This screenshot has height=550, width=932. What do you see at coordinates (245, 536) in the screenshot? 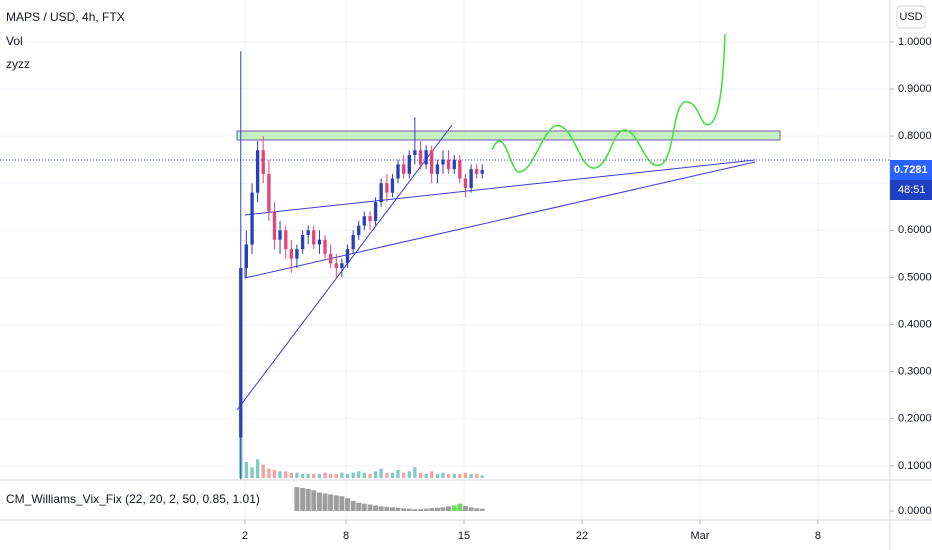
I see `x-tick-label: 2` at bounding box center [245, 536].